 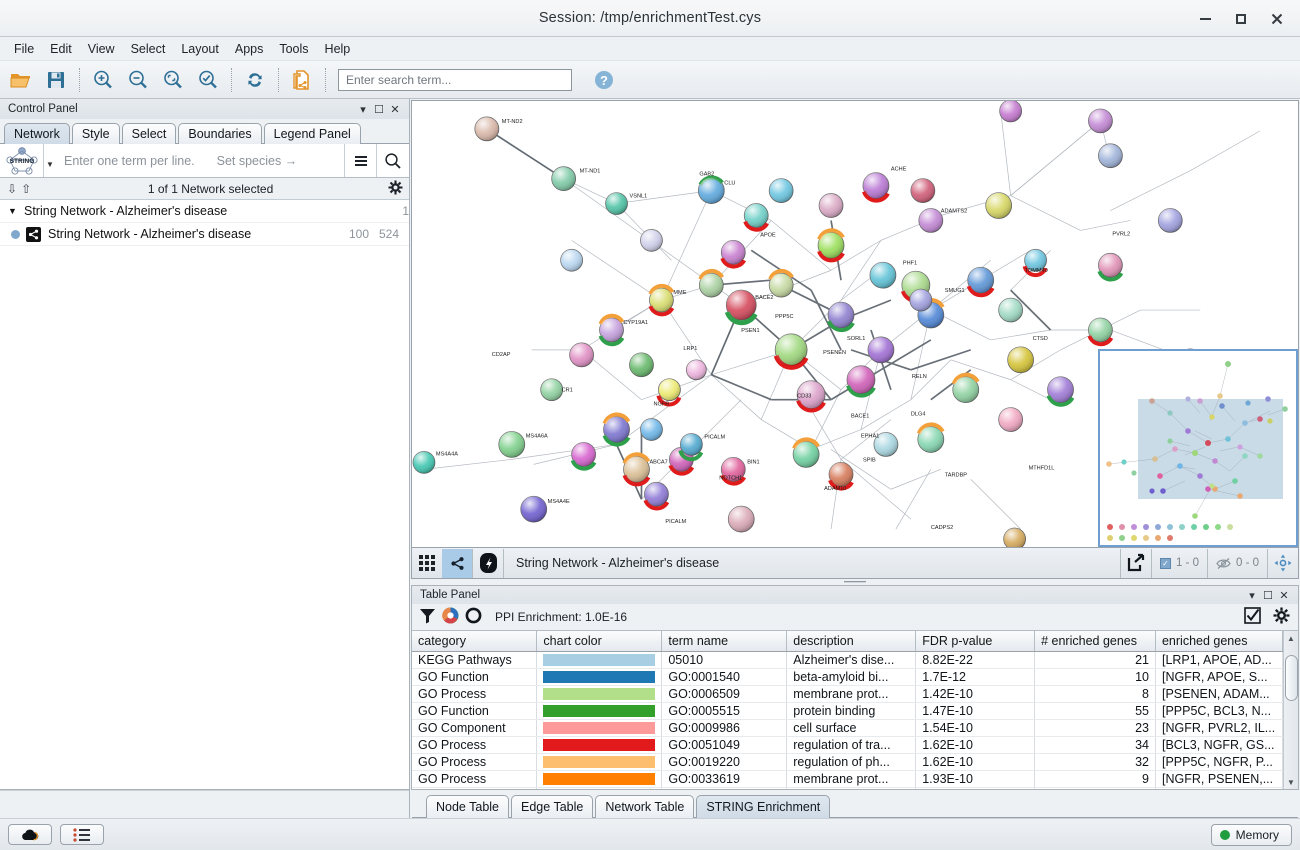 I want to click on filter-button, so click(x=427, y=617).